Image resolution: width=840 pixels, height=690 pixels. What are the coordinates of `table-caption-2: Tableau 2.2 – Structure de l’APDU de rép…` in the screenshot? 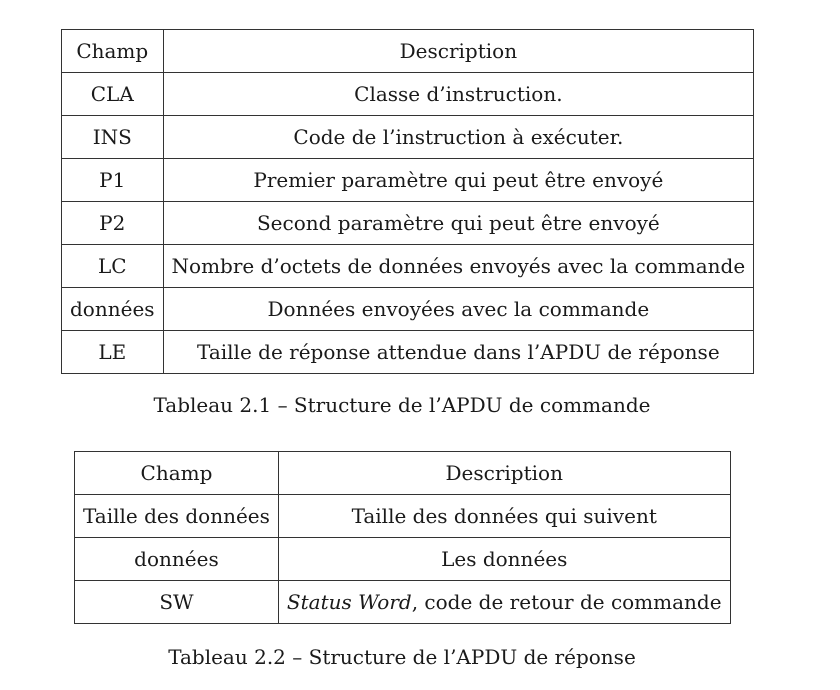 It's located at (402, 657).